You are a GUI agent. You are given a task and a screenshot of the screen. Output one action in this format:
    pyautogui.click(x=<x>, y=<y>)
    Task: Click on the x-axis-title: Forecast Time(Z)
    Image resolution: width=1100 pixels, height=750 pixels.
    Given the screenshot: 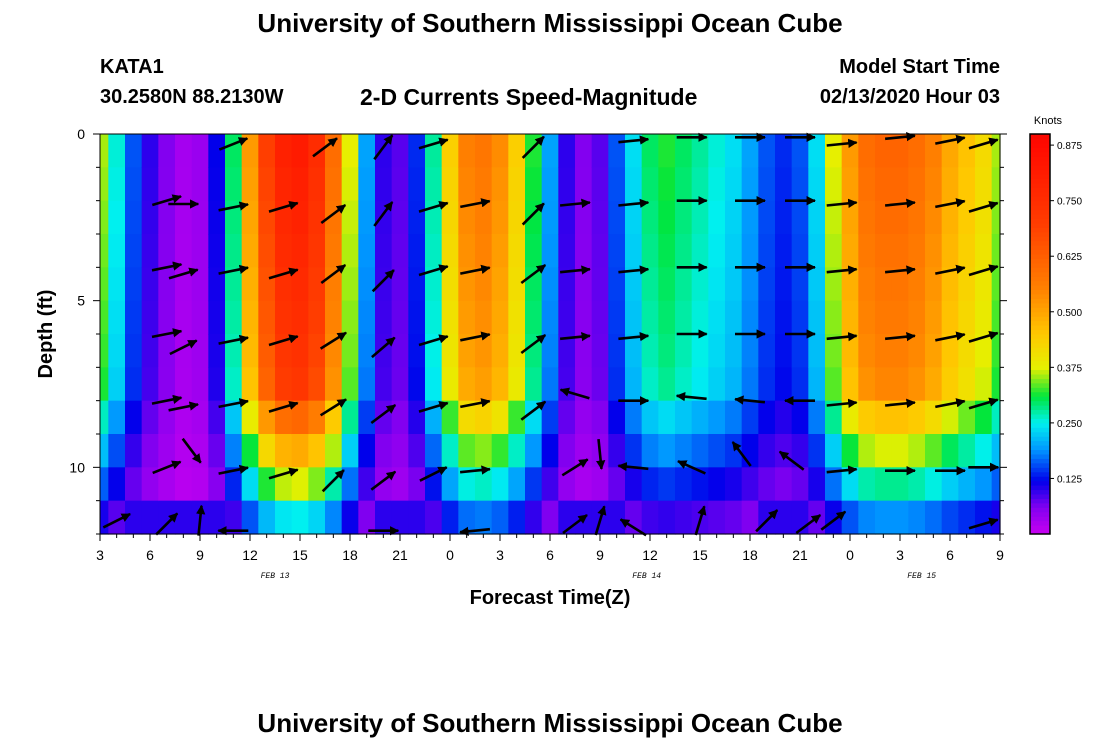 What is the action you would take?
    pyautogui.click(x=550, y=598)
    